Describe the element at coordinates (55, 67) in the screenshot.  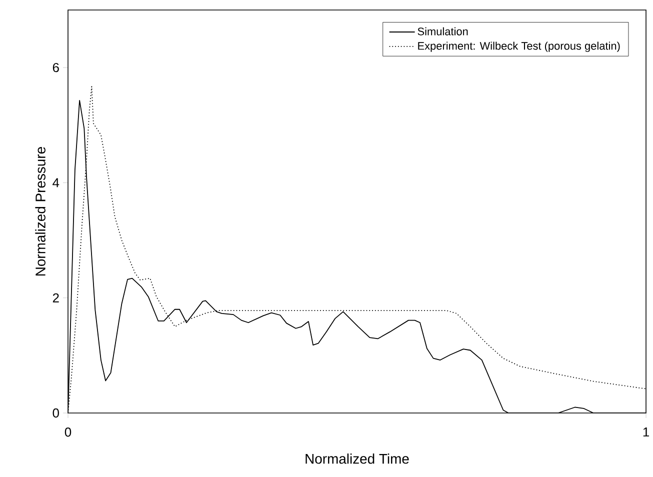
I see `y-tick-label: 6` at that location.